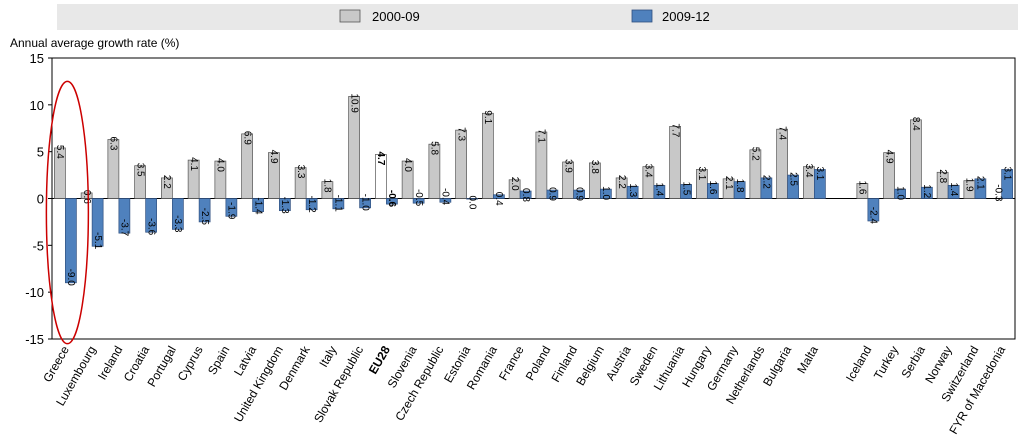  Describe the element at coordinates (273, 157) in the screenshot. I see `data-label-2000-09-united-kingdom: 4.9` at that location.